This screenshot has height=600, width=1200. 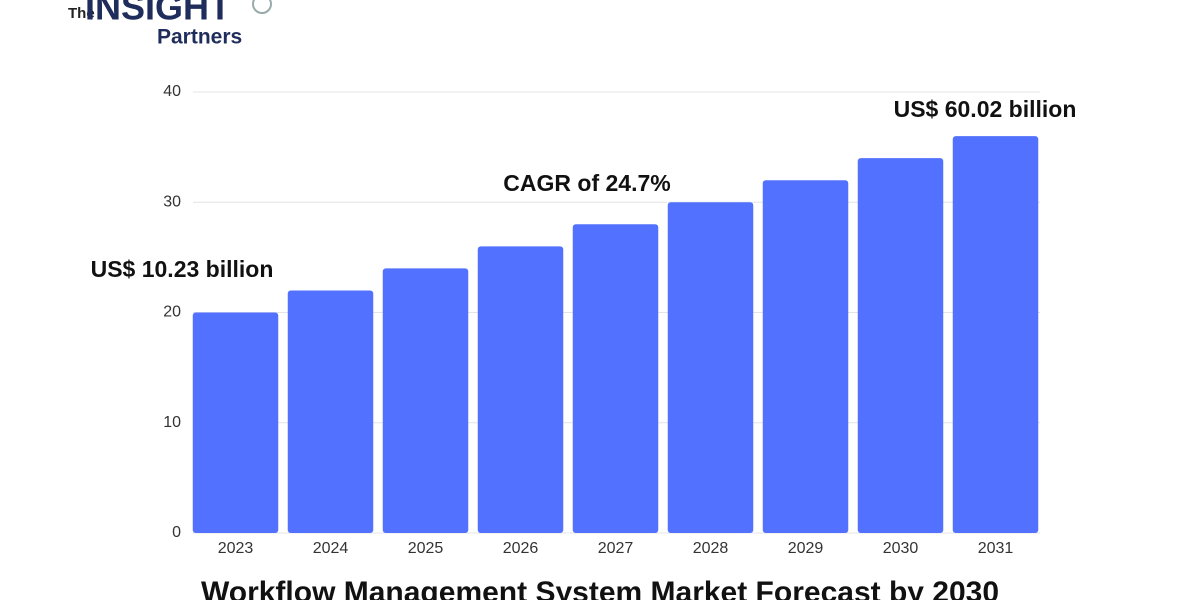 I want to click on x-tick-label: 2030, so click(x=901, y=548).